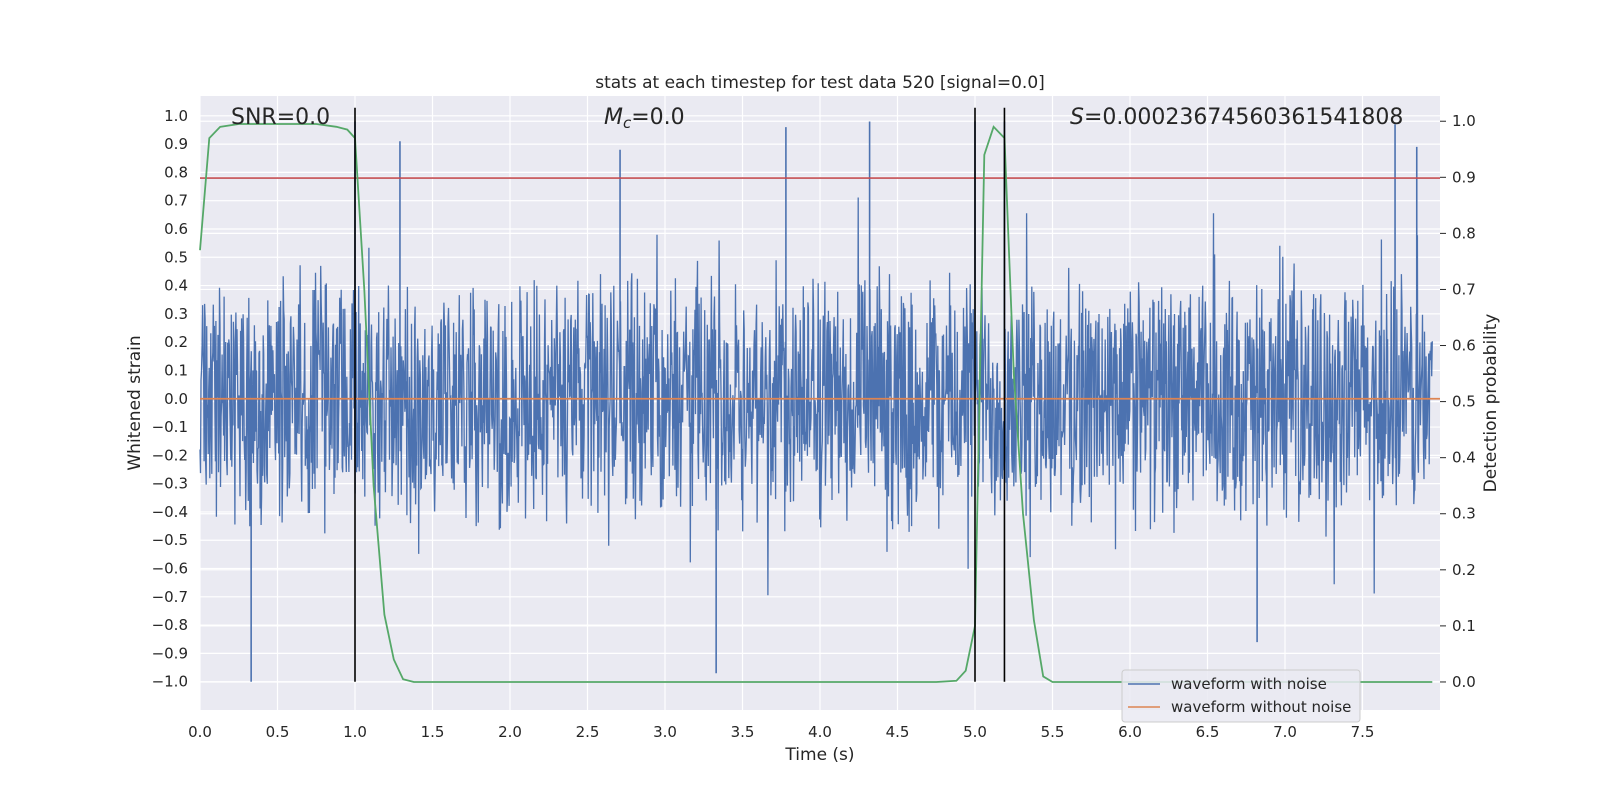  What do you see at coordinates (898, 732) in the screenshot?
I see `x-tick-label: 4.5` at bounding box center [898, 732].